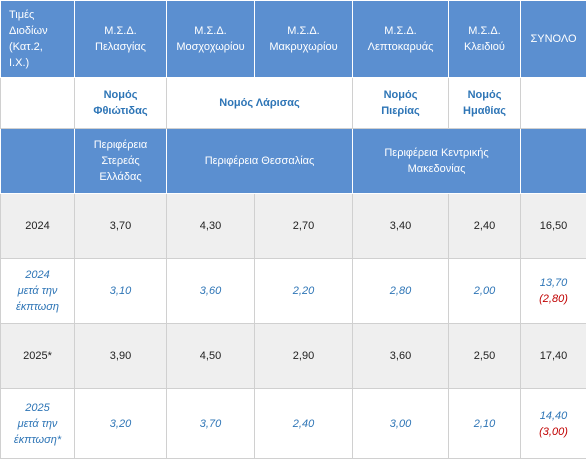  I want to click on table-row: 2025* 3,90 4,50 2,90 3,60 2,50 17,40, so click(293, 356).